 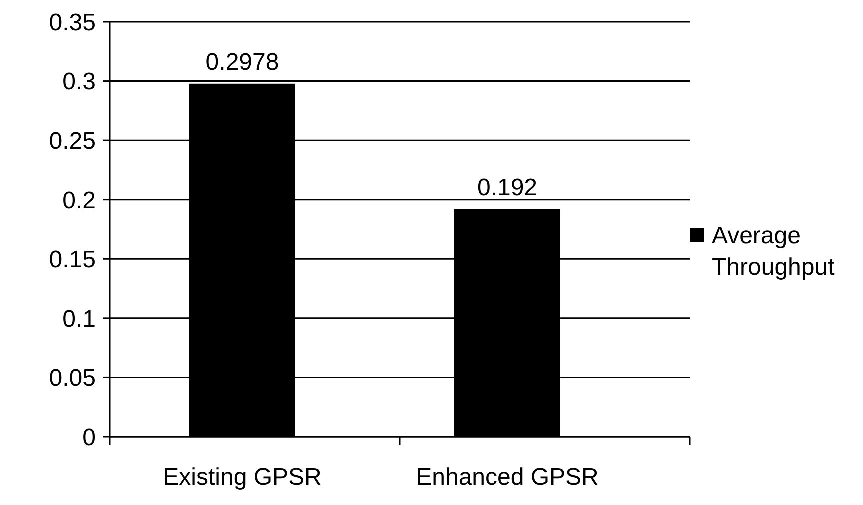 What do you see at coordinates (79, 200) in the screenshot?
I see `y-tick-label: 0.2` at bounding box center [79, 200].